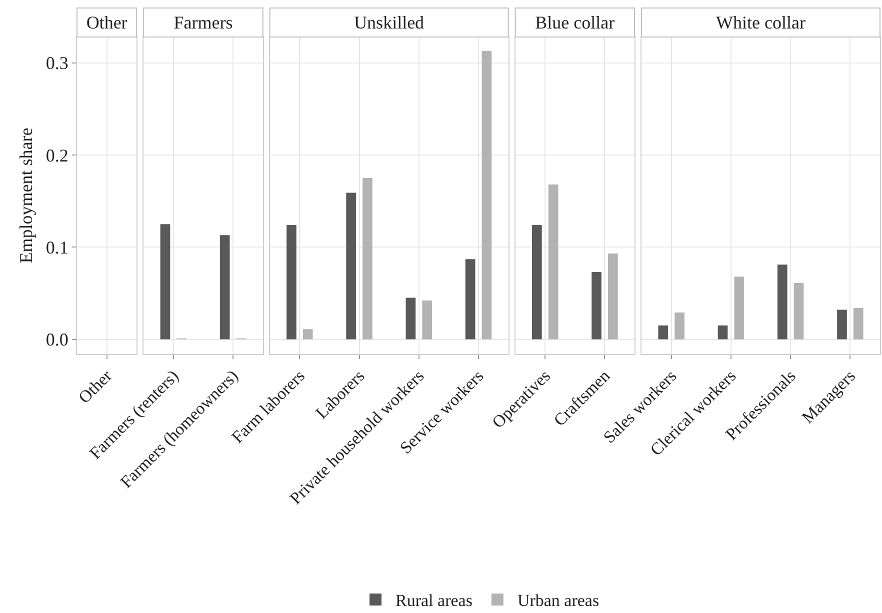 This screenshot has width=882, height=613. Describe the element at coordinates (57, 63) in the screenshot. I see `y-tick-label: 0.3` at that location.